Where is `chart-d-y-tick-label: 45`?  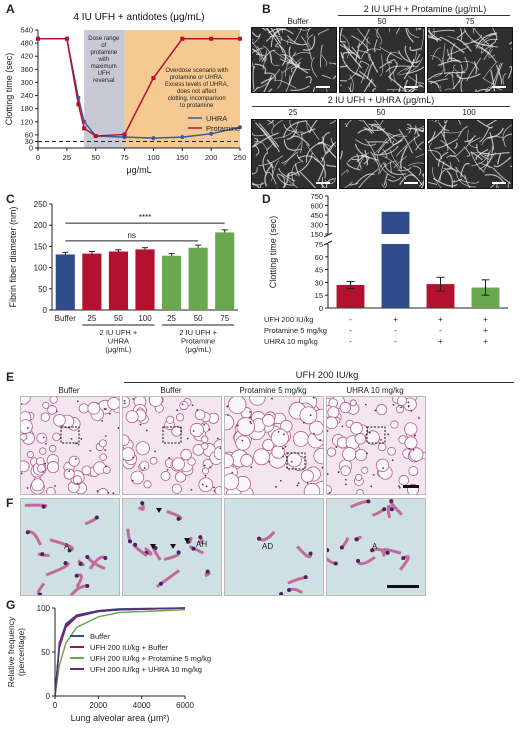 chart-d-y-tick-label: 45 is located at coordinates (319, 270).